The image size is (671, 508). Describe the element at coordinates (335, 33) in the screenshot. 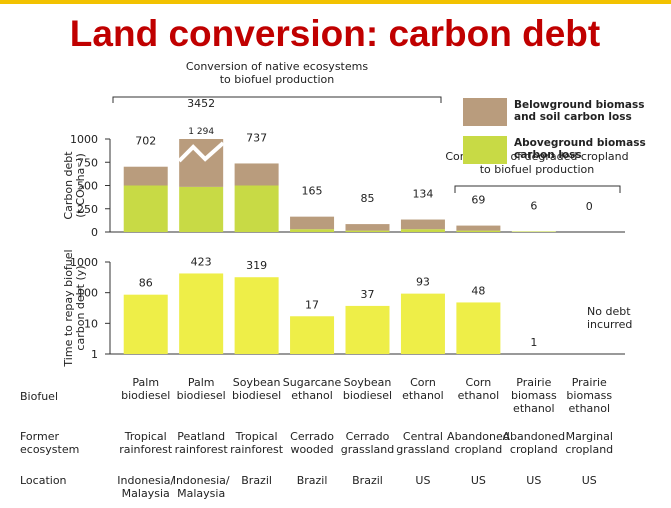

I see `slide-title: Land conversion: carbon debt` at that location.